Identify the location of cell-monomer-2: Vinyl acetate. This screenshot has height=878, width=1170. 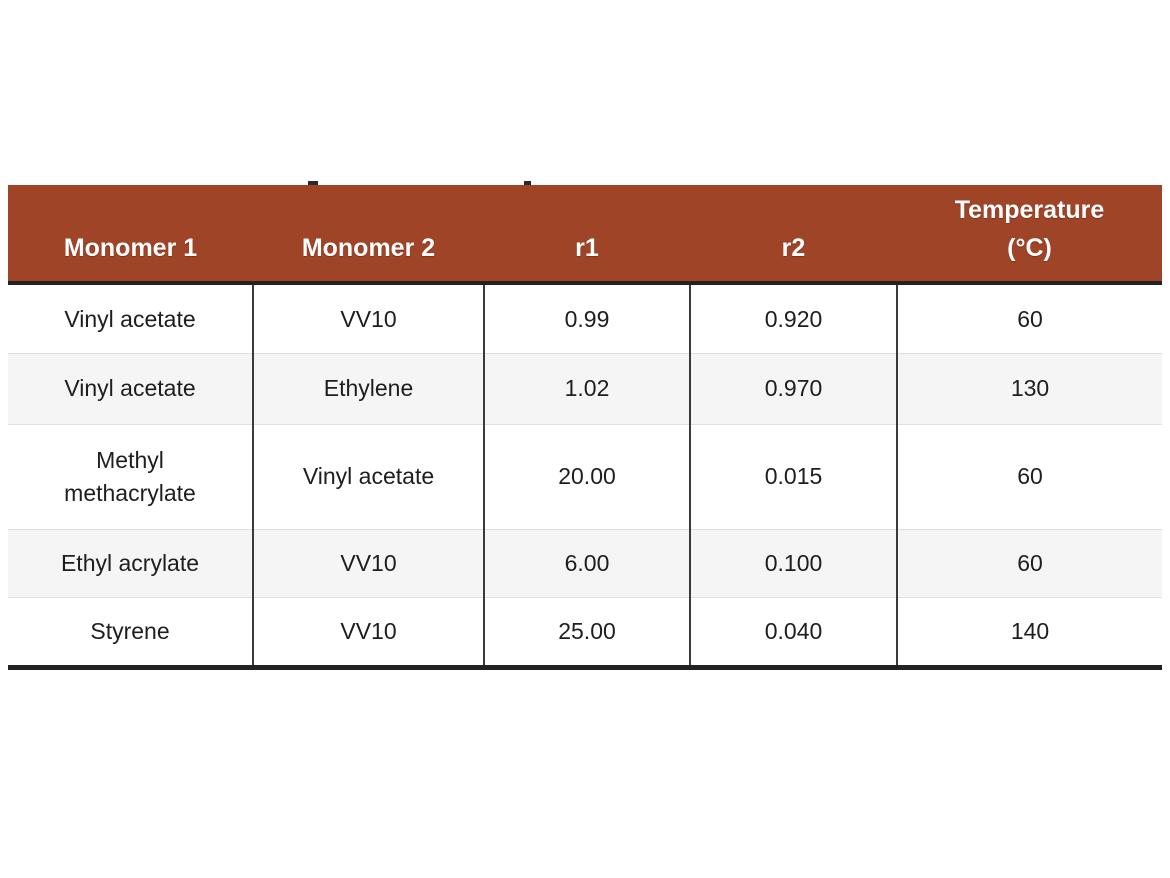
(368, 476).